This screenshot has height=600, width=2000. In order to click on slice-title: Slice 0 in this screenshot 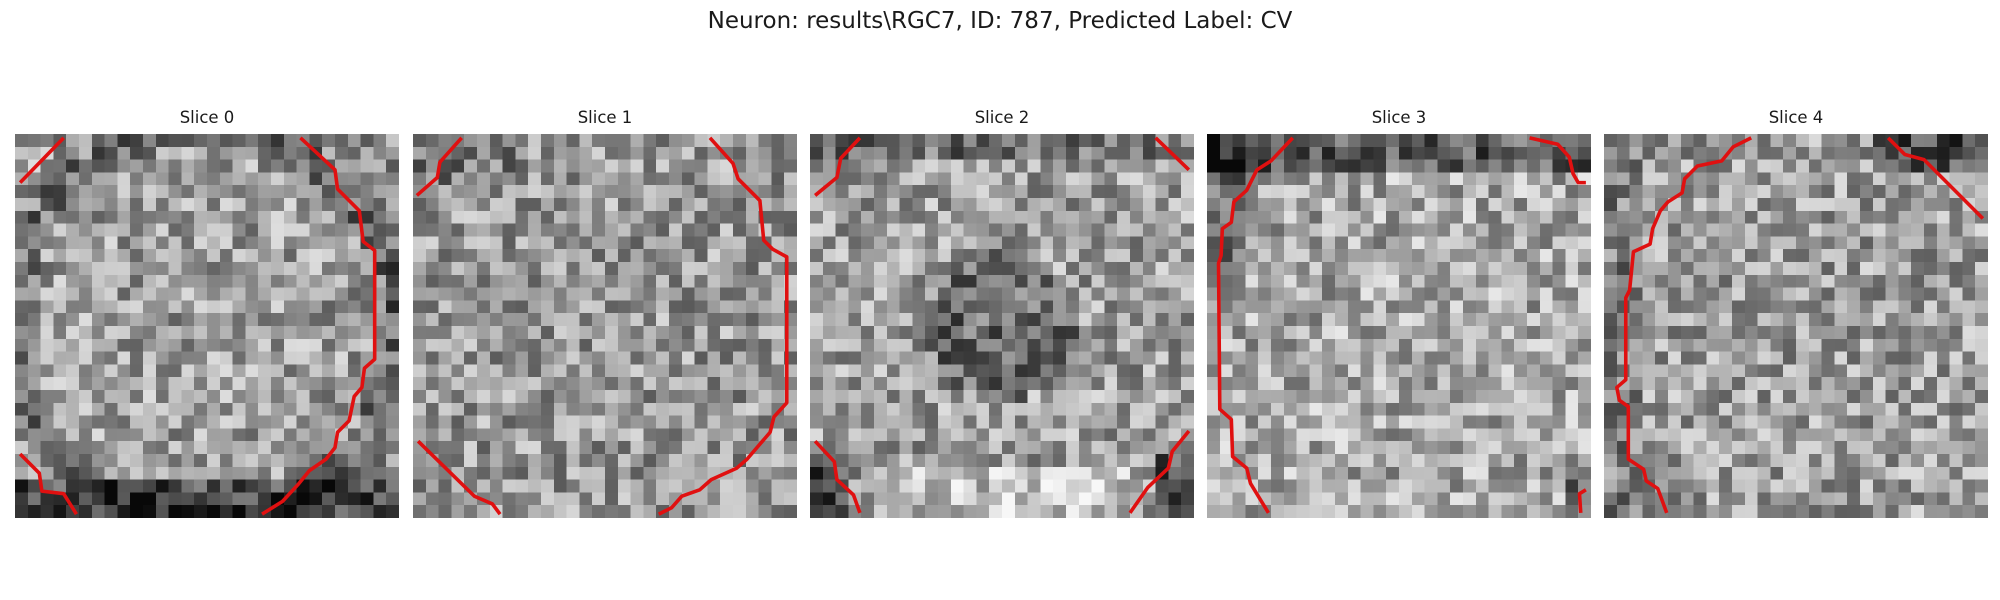, I will do `click(207, 117)`.